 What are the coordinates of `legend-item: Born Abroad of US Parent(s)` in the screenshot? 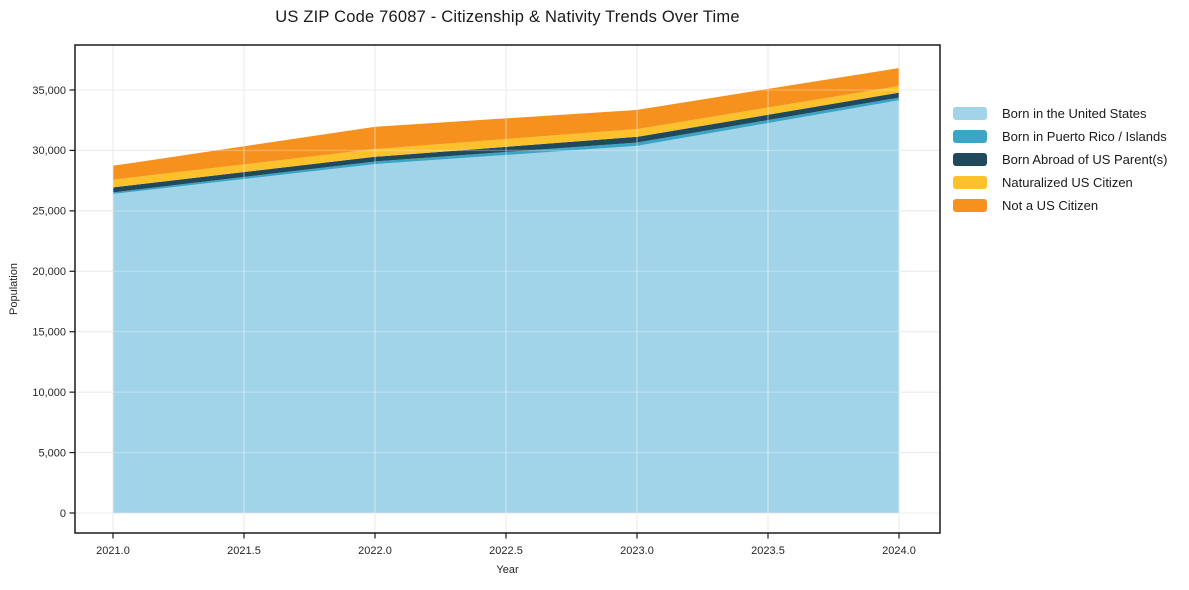 It's located at (1060, 159).